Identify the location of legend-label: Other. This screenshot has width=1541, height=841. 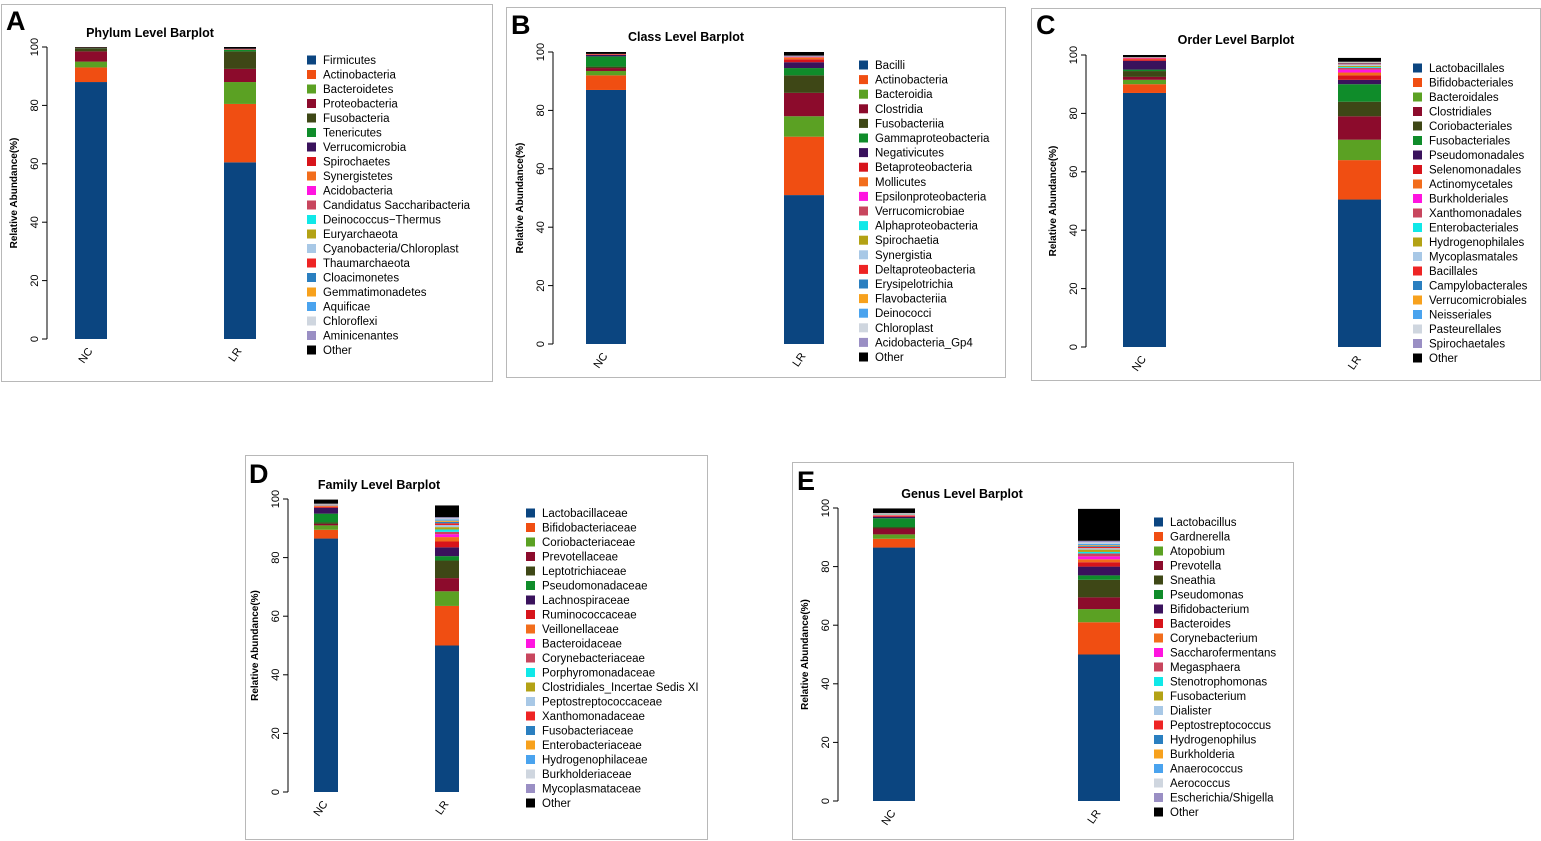
(337, 351).